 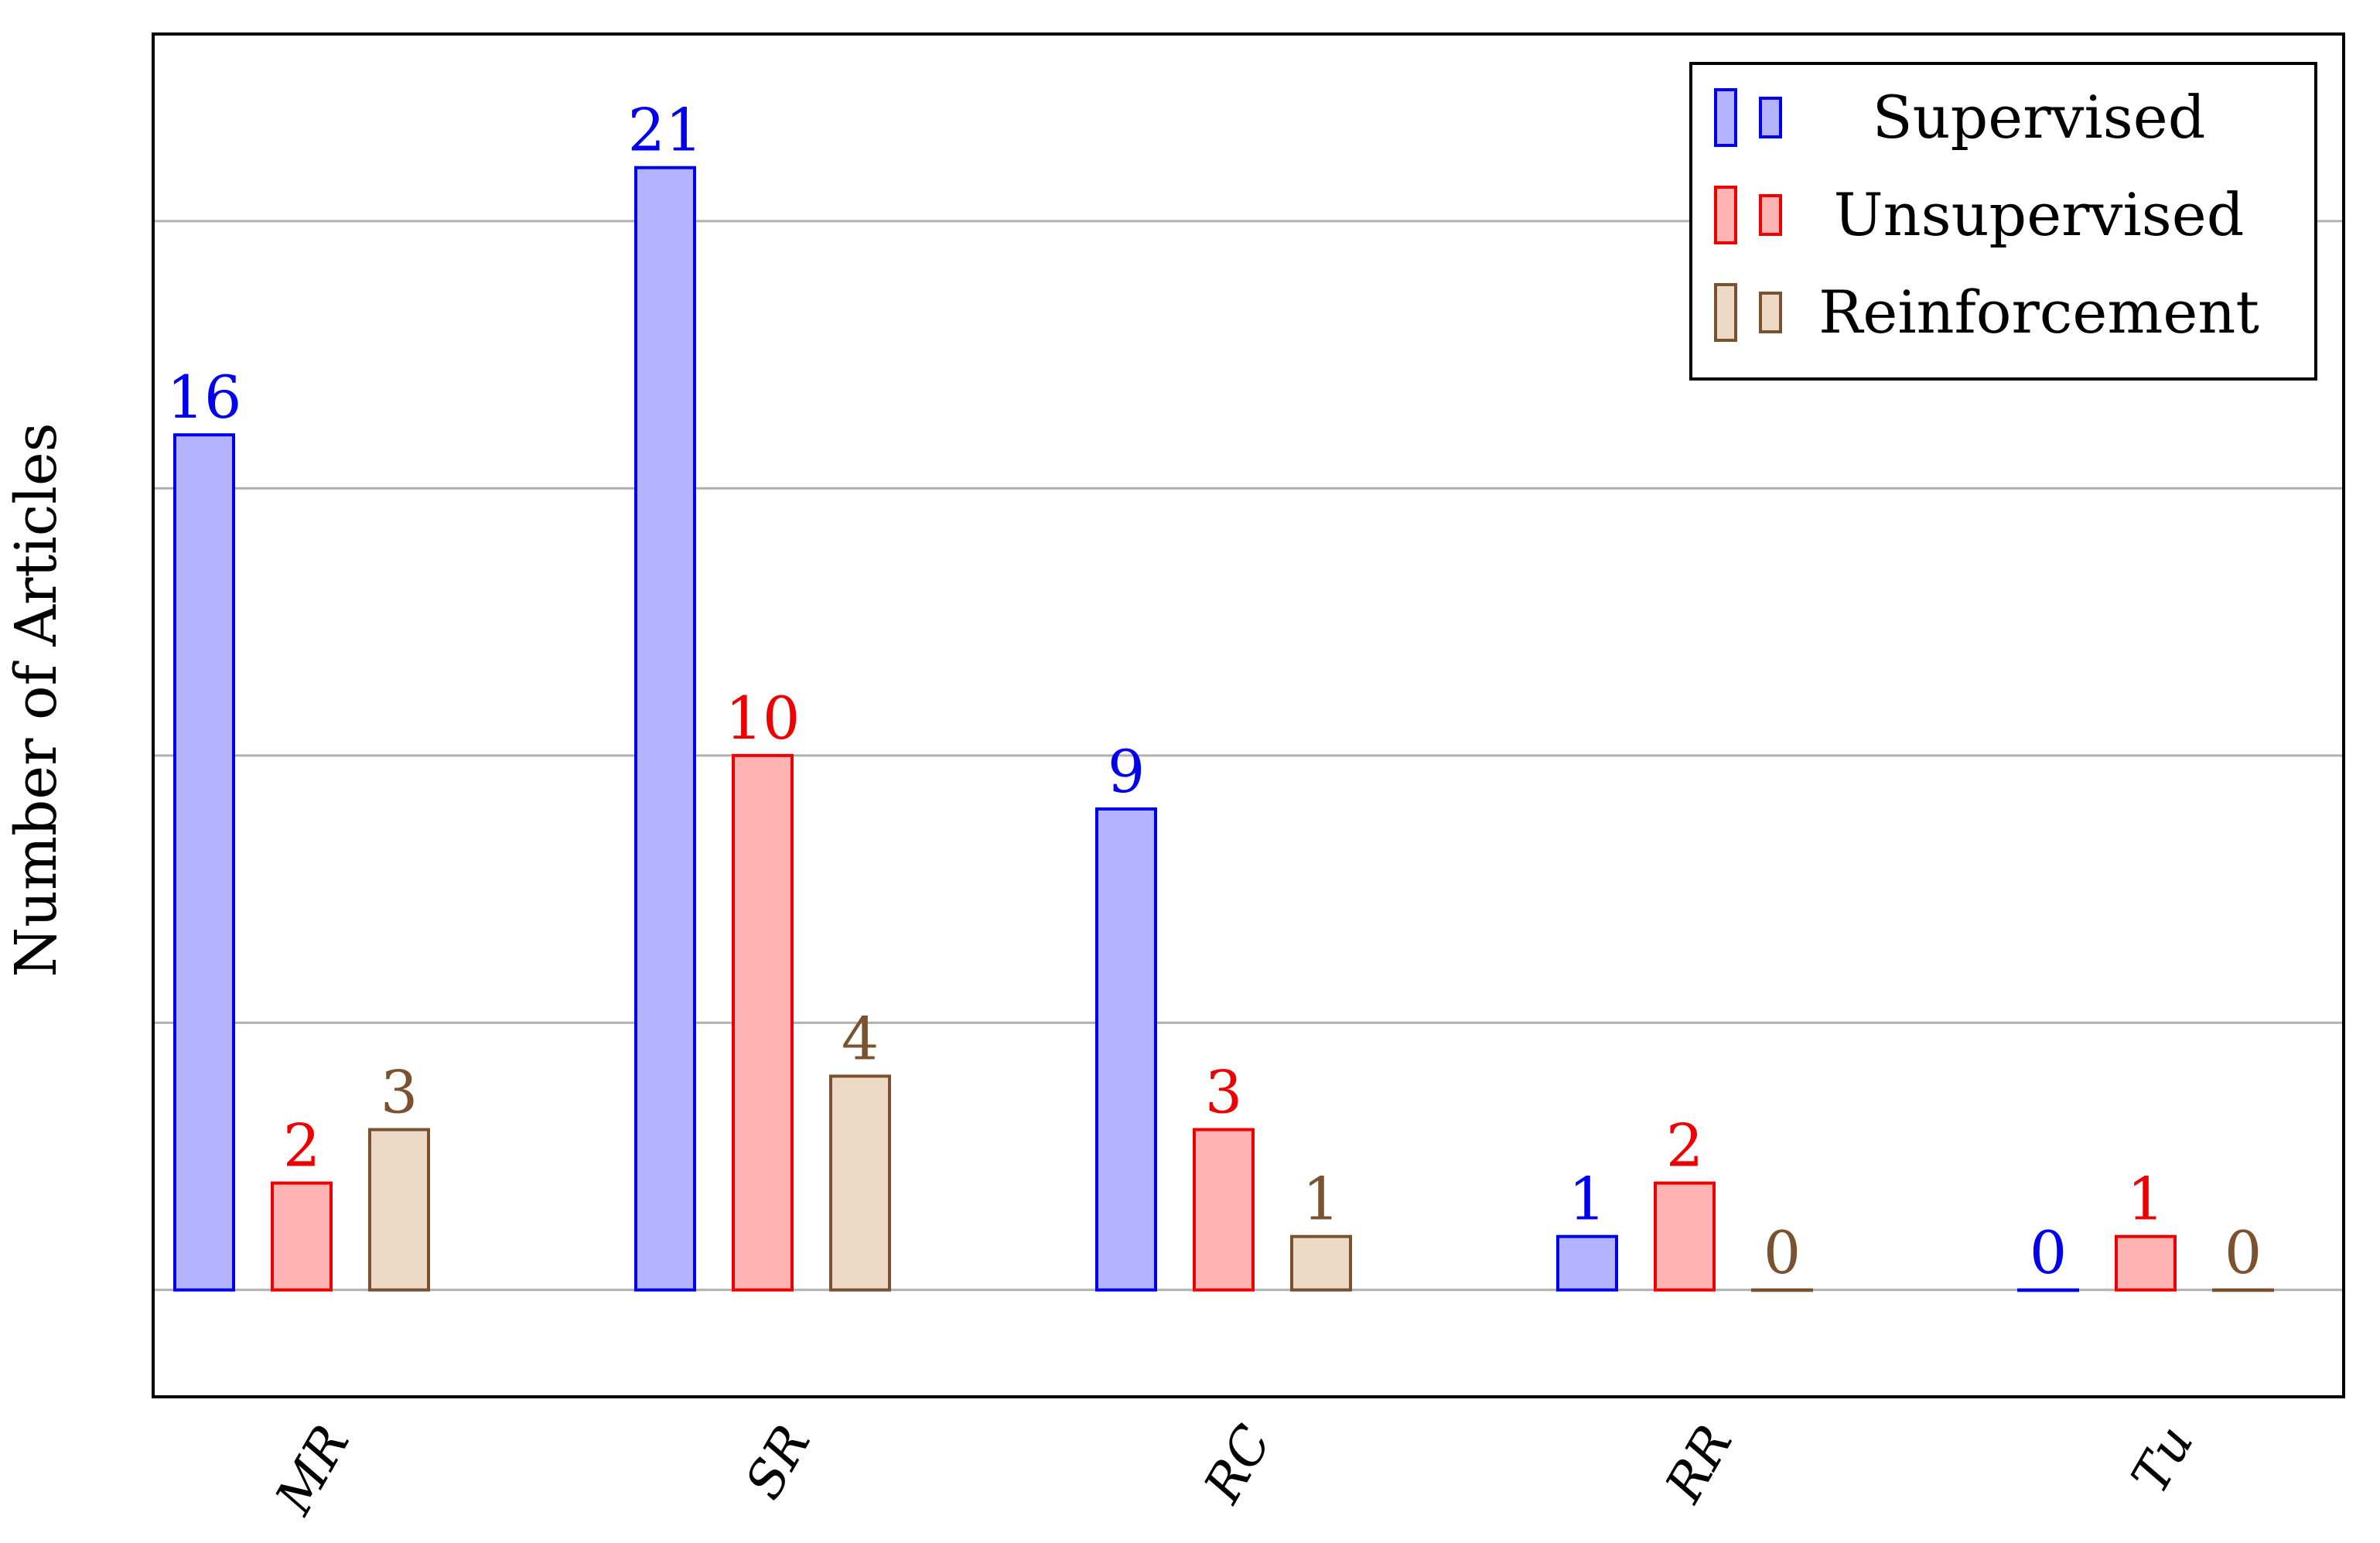 What do you see at coordinates (302, 1236) in the screenshot?
I see `bar-mr-unsupervised` at bounding box center [302, 1236].